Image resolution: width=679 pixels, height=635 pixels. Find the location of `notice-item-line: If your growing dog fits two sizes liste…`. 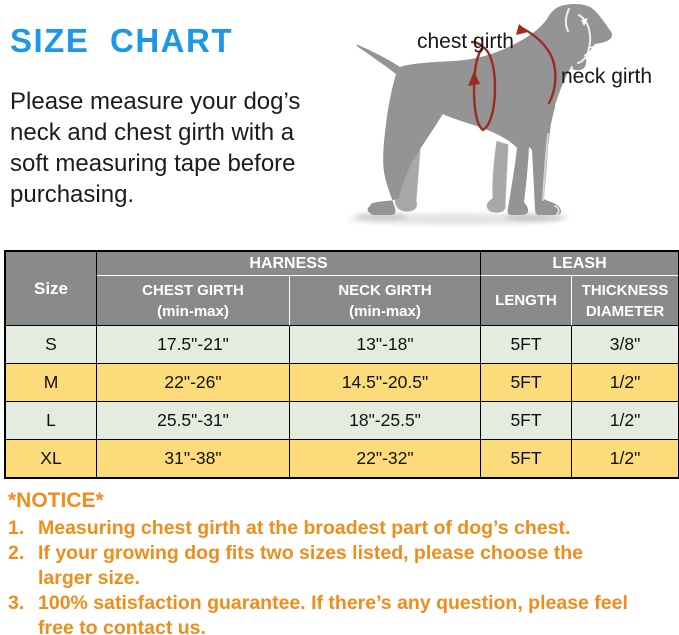

notice-item-line: If your growing dog fits two sizes liste… is located at coordinates (311, 553).